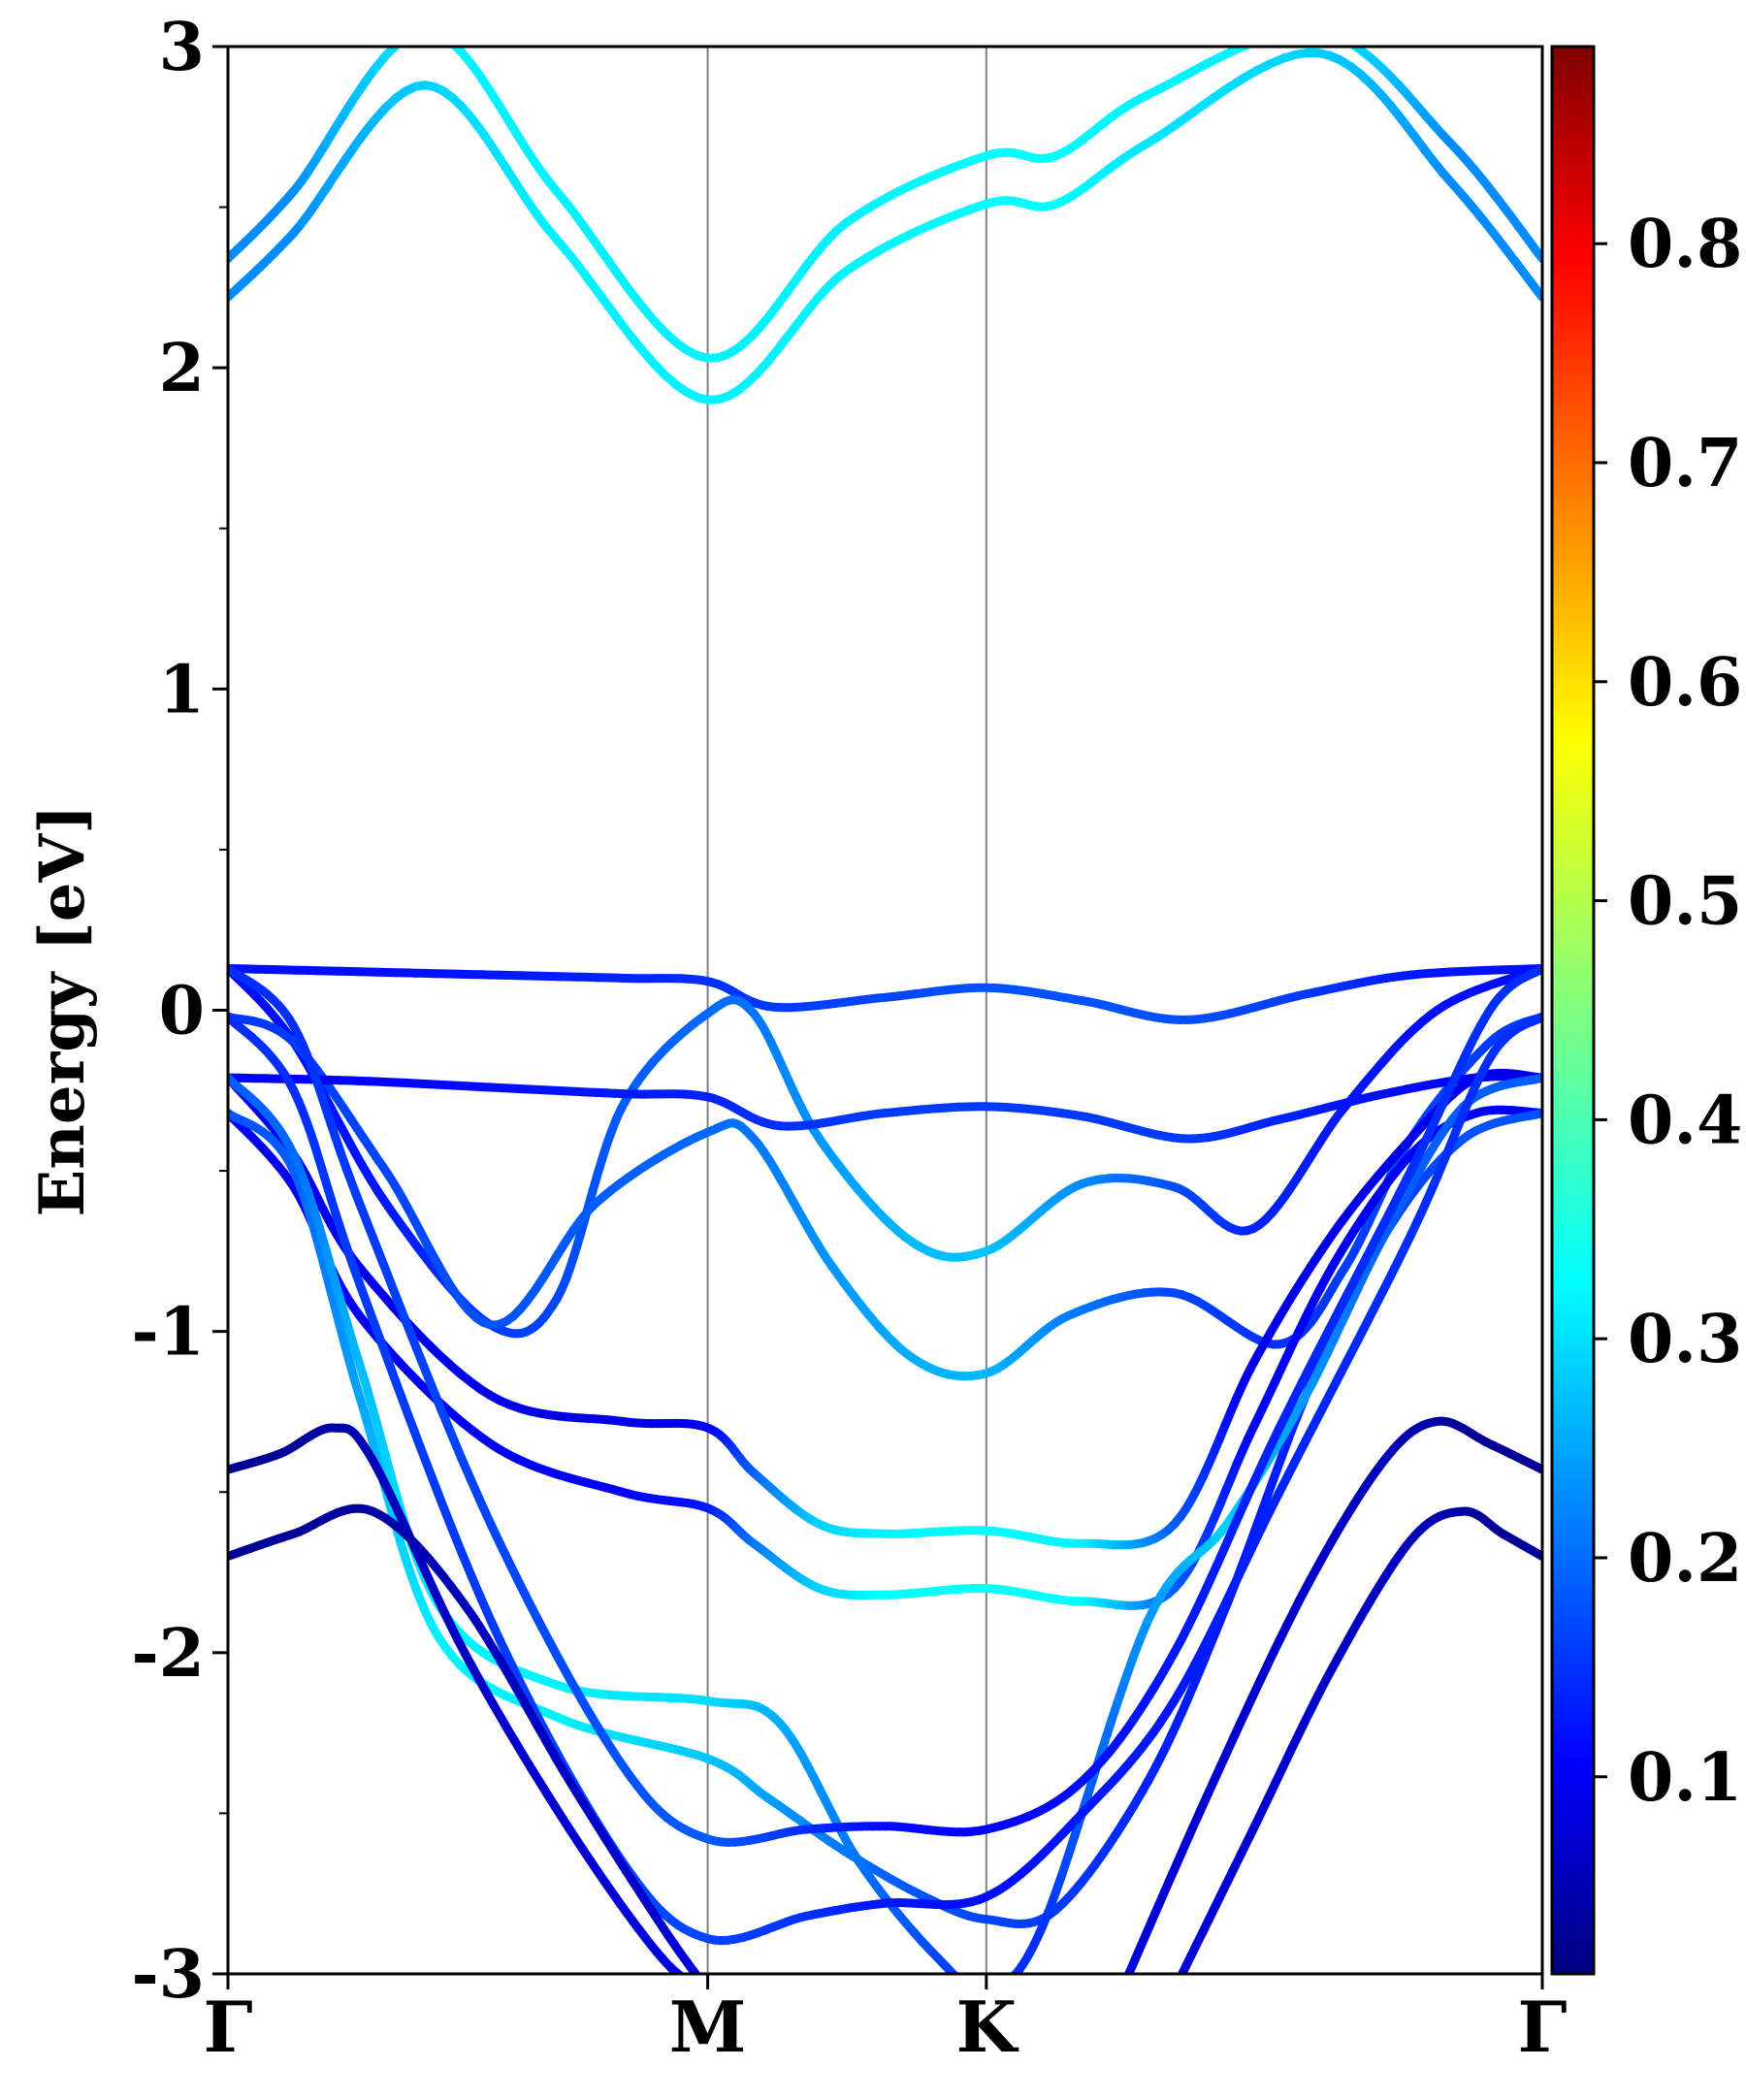  Describe the element at coordinates (987, 2027) in the screenshot. I see `x-tick-label: K` at that location.